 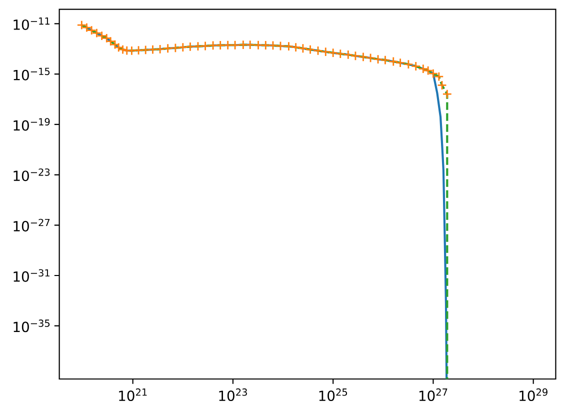 What do you see at coordinates (32, 23) in the screenshot?
I see `y-tick-label: 10$^{−11}$` at bounding box center [32, 23].